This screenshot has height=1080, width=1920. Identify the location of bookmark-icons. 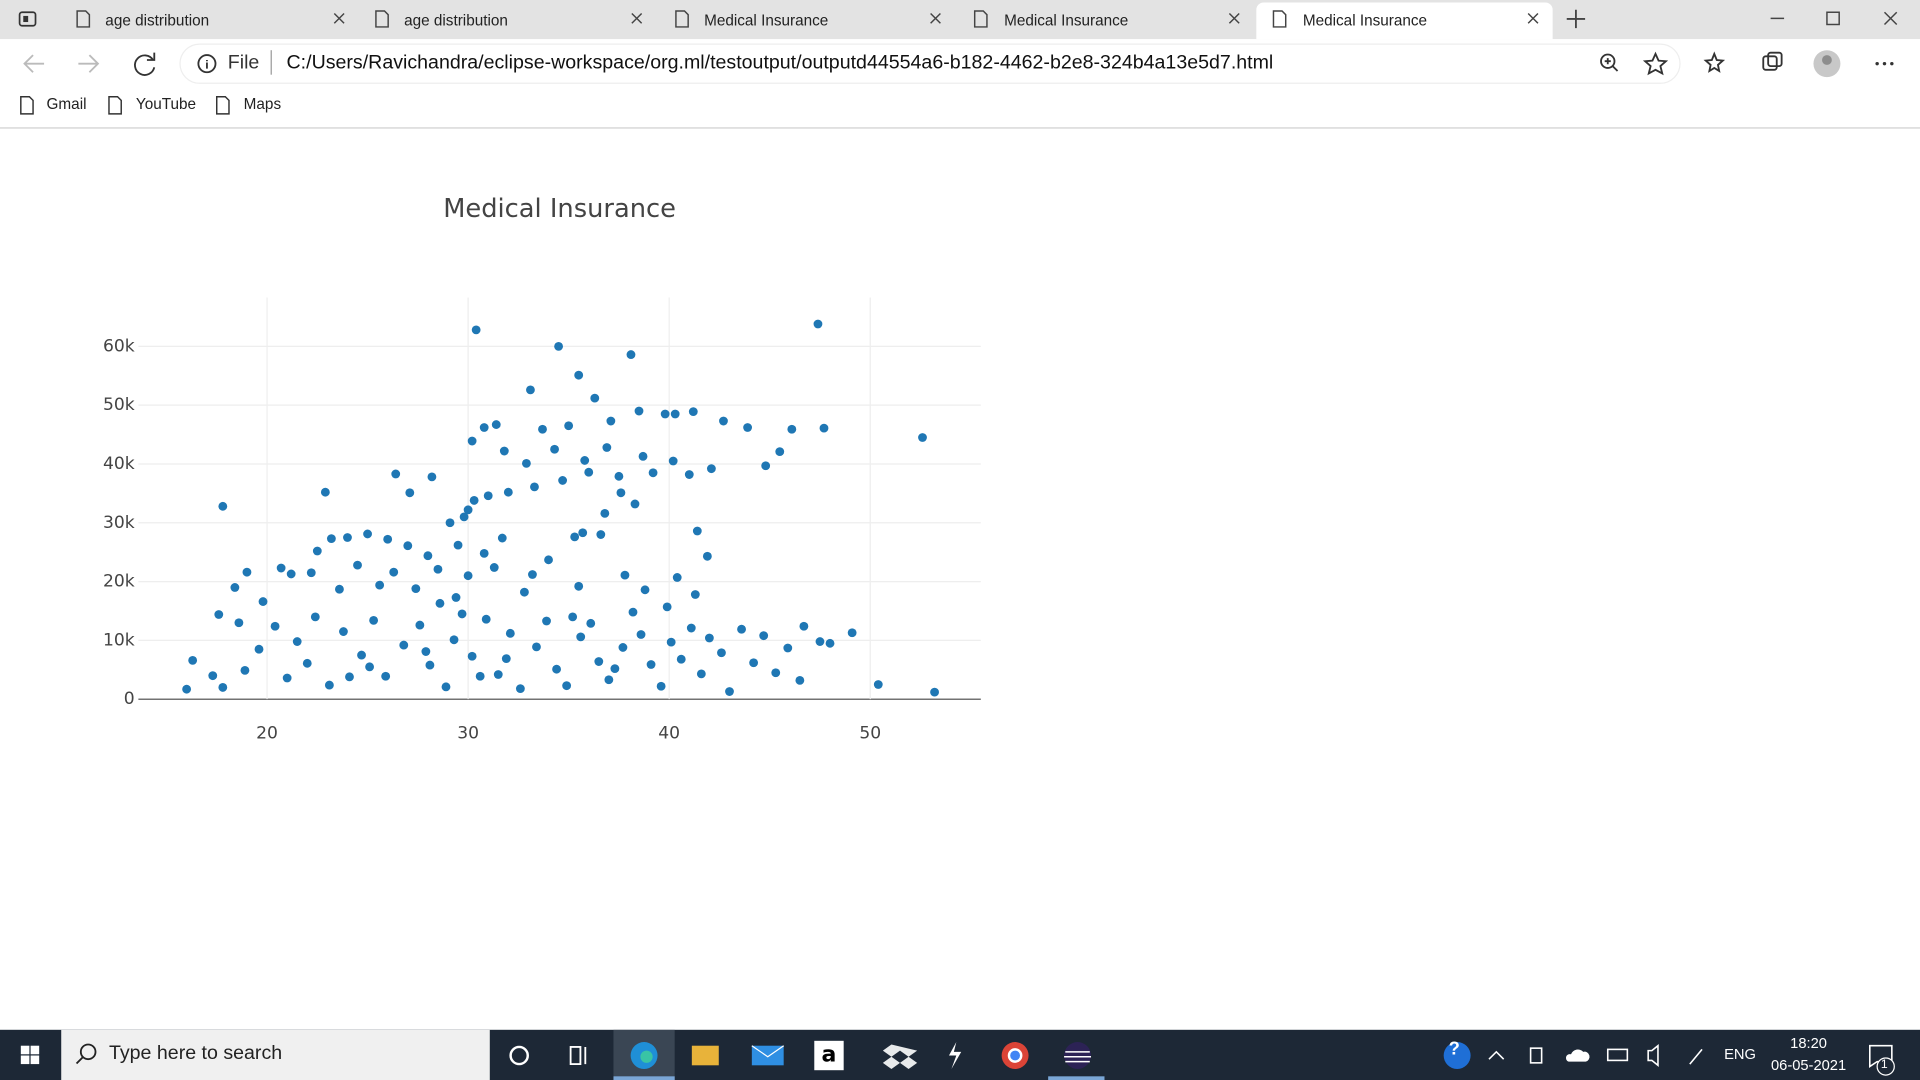
(125, 105).